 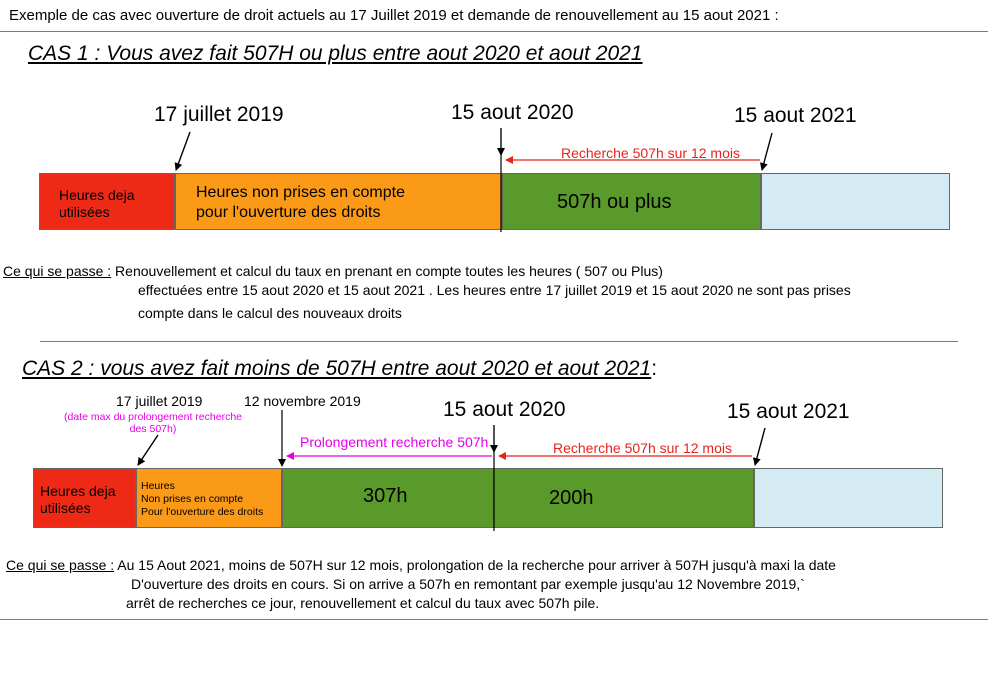 I want to click on case1-segment-future, so click(x=855, y=201).